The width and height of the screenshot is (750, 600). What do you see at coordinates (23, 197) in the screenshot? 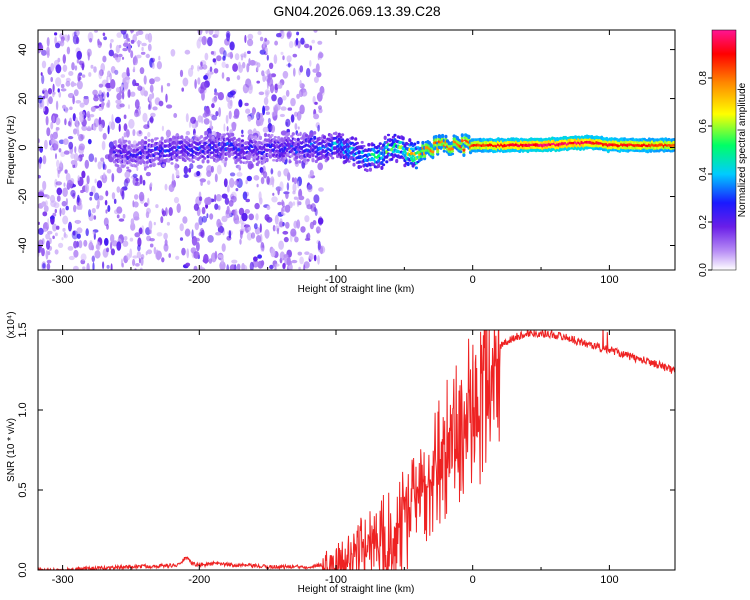
I see `y-tick-label: -20` at bounding box center [23, 197].